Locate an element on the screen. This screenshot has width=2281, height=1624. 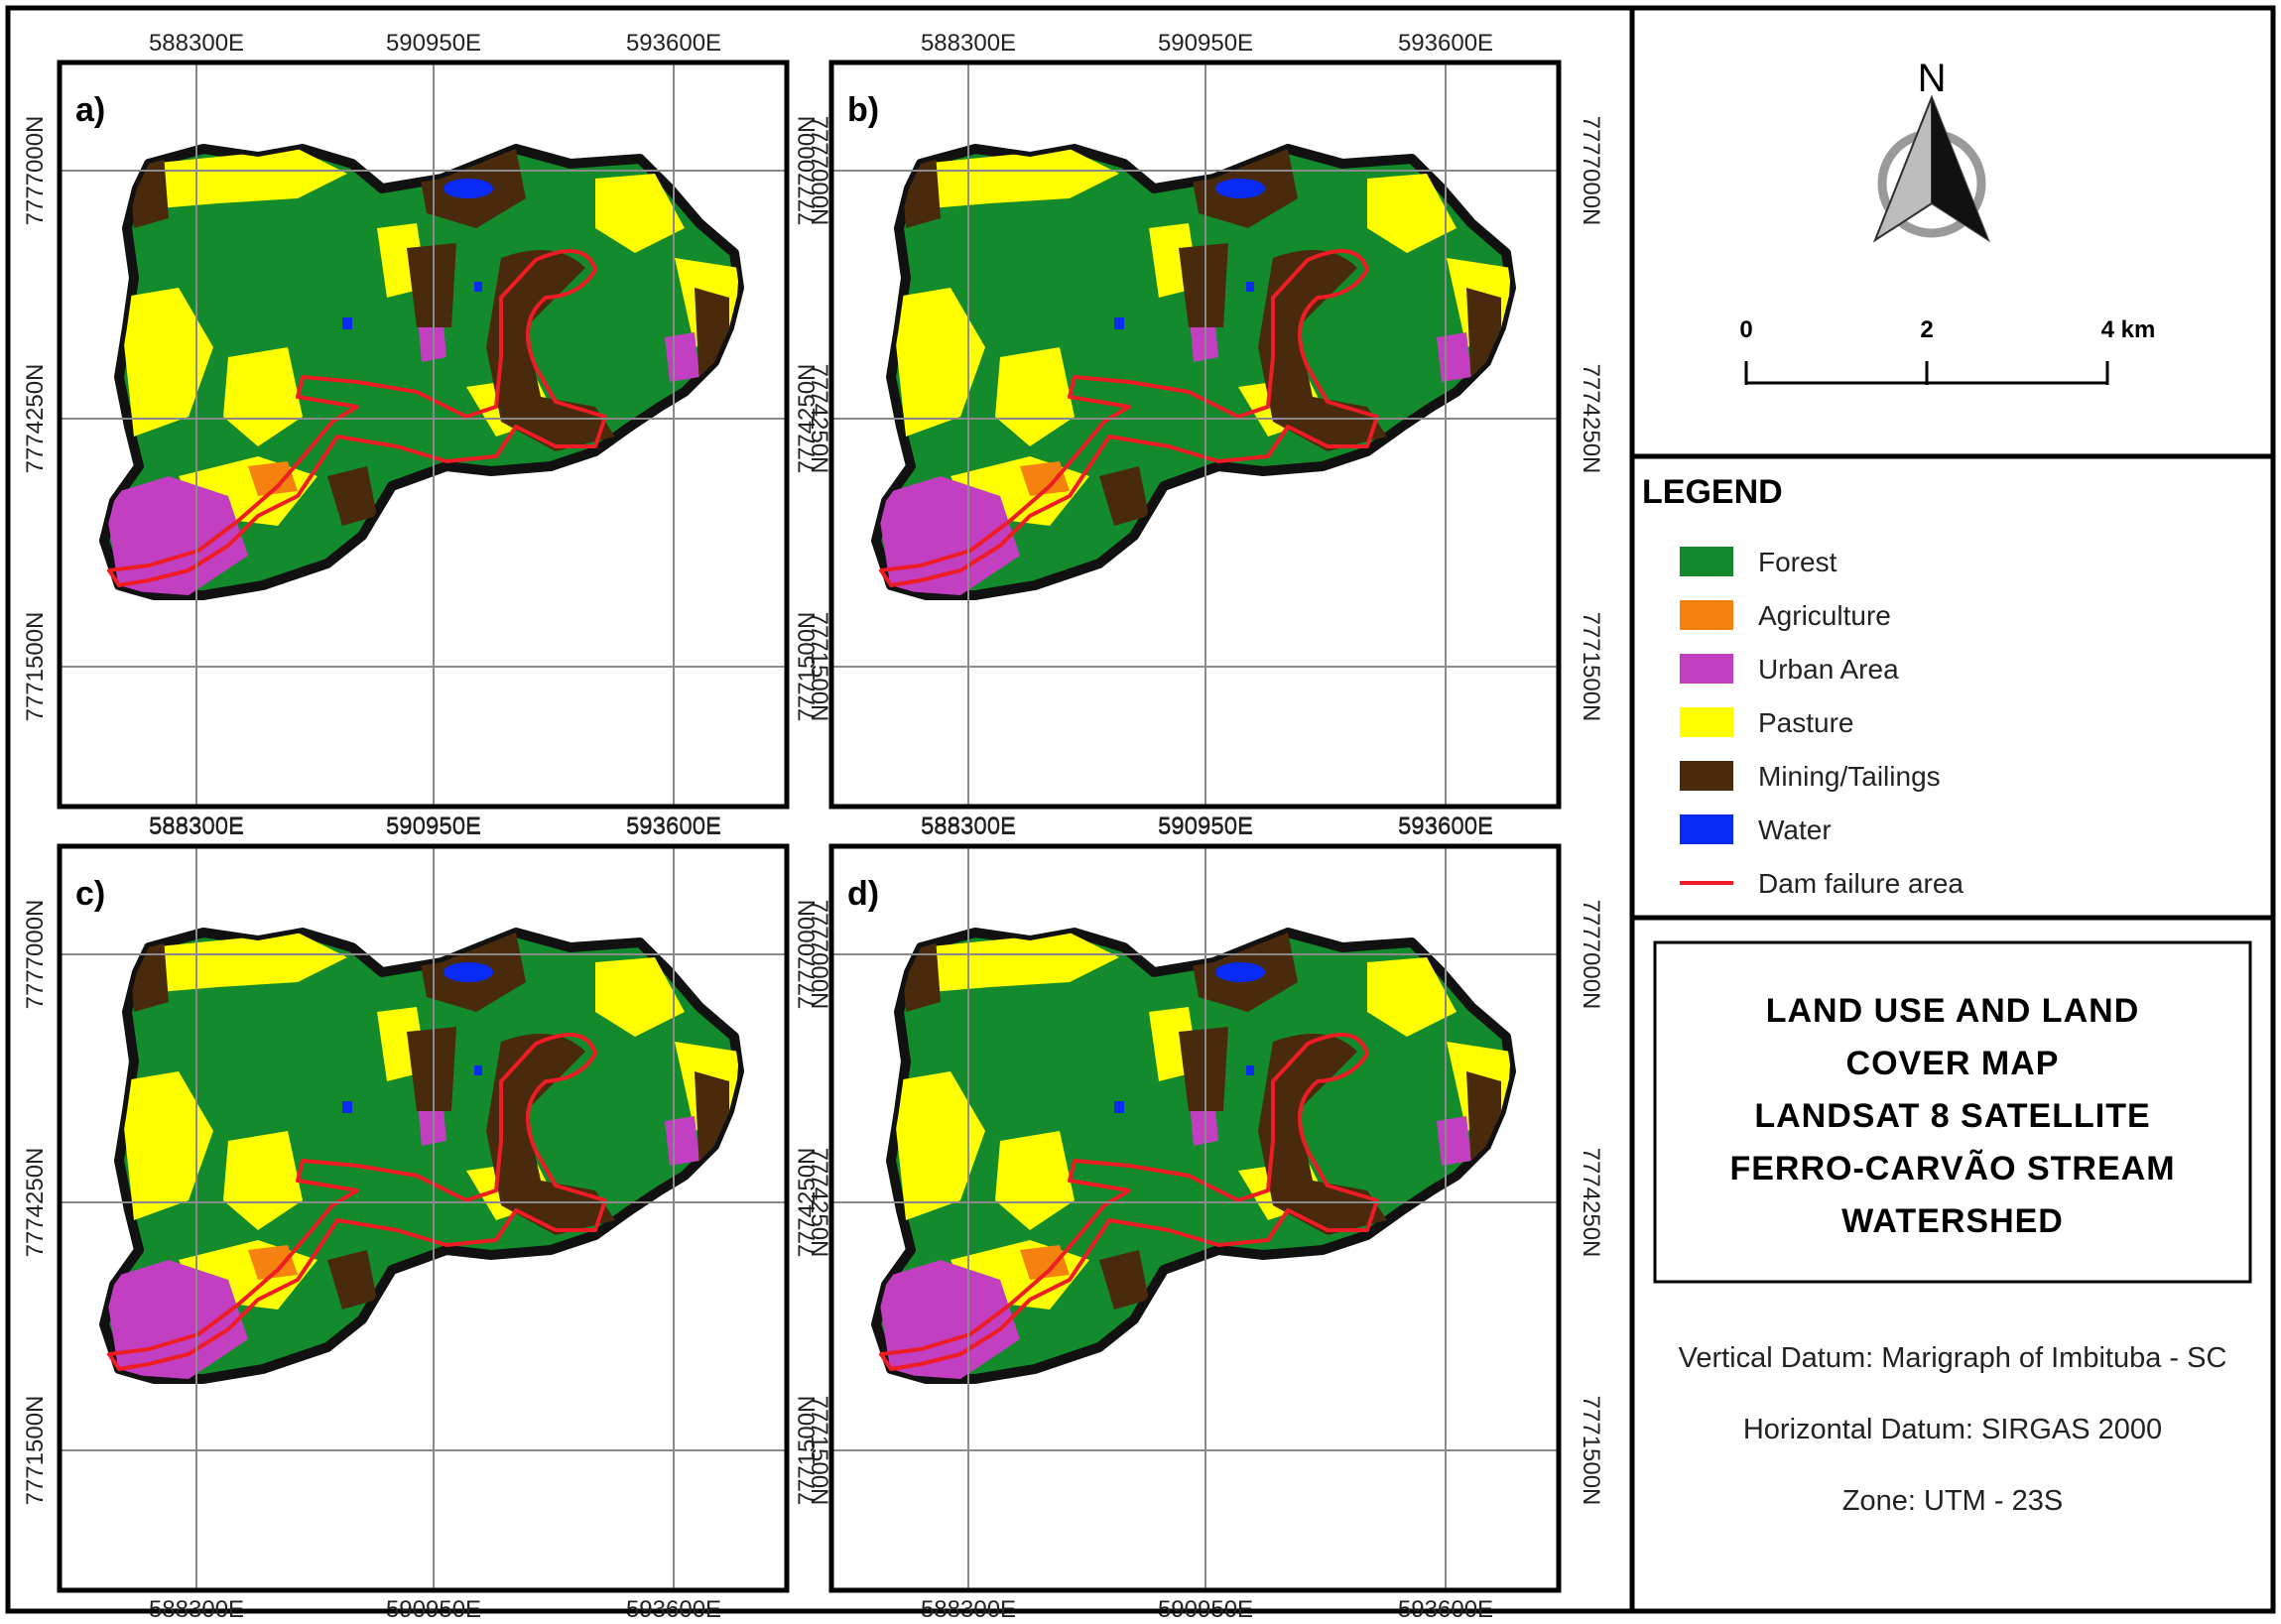
scale-label-0: 0 is located at coordinates (1745, 329).